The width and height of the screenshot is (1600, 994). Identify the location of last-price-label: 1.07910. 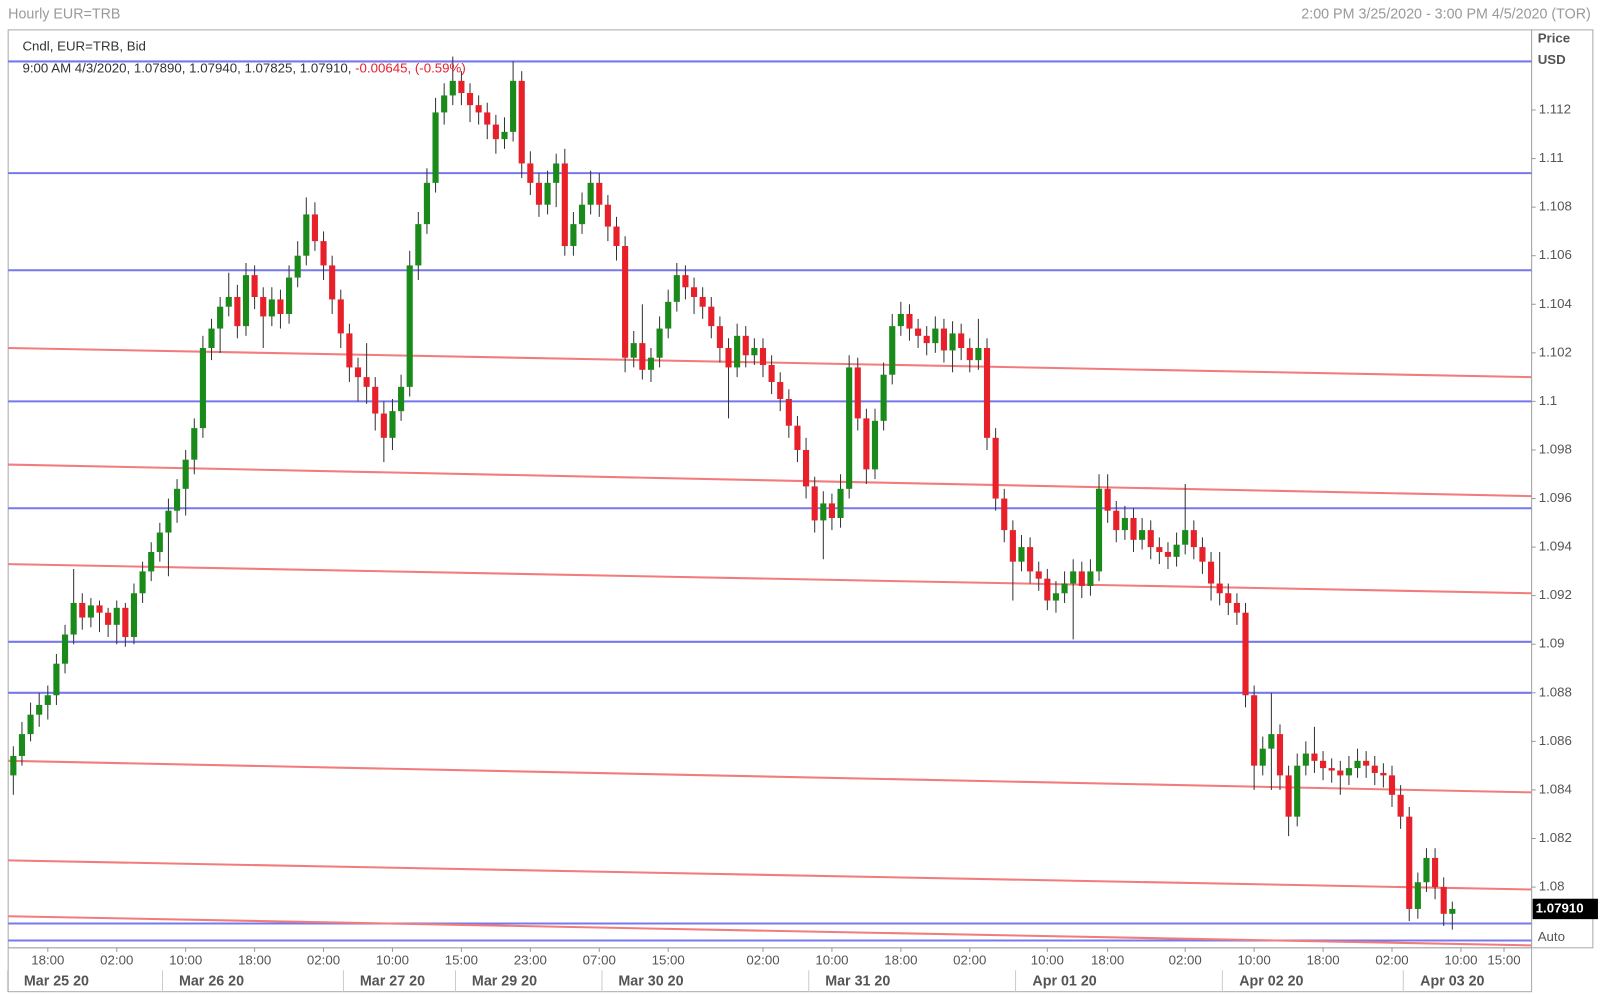
(1560, 907).